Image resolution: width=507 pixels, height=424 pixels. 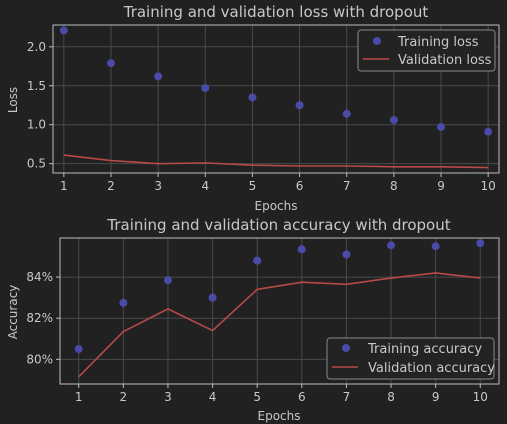 What do you see at coordinates (168, 397) in the screenshot?
I see `accuracy-x-tick-label-2: 3` at bounding box center [168, 397].